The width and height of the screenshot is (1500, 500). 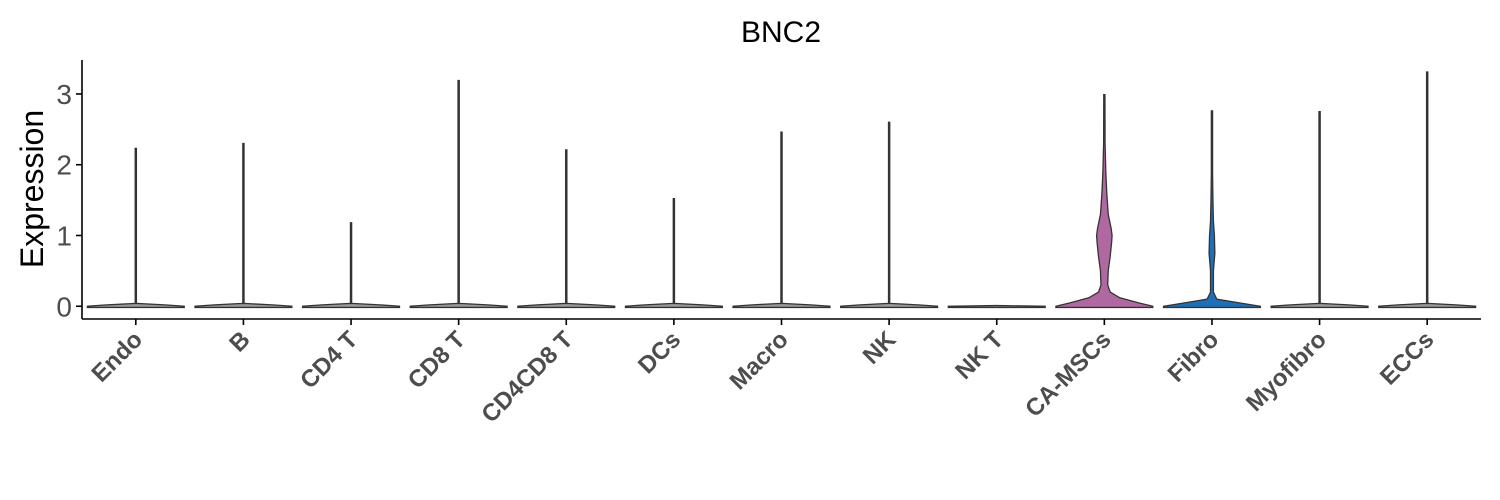 I want to click on violin-cd4-t, so click(x=351, y=265).